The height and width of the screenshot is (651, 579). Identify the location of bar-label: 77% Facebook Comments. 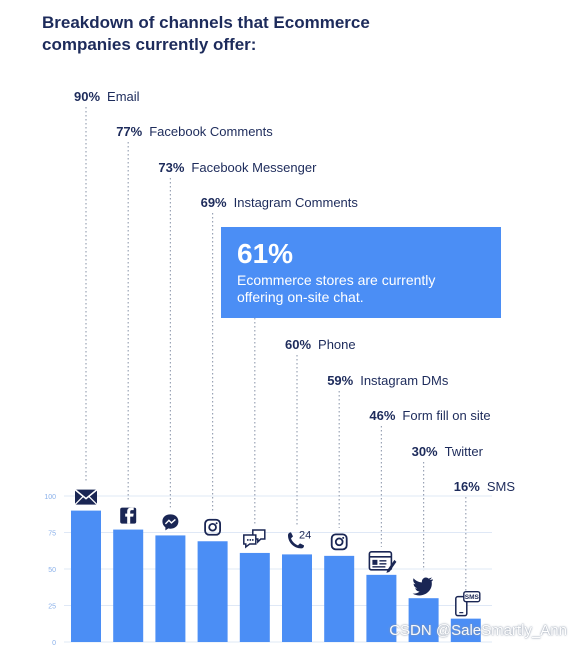
(194, 131).